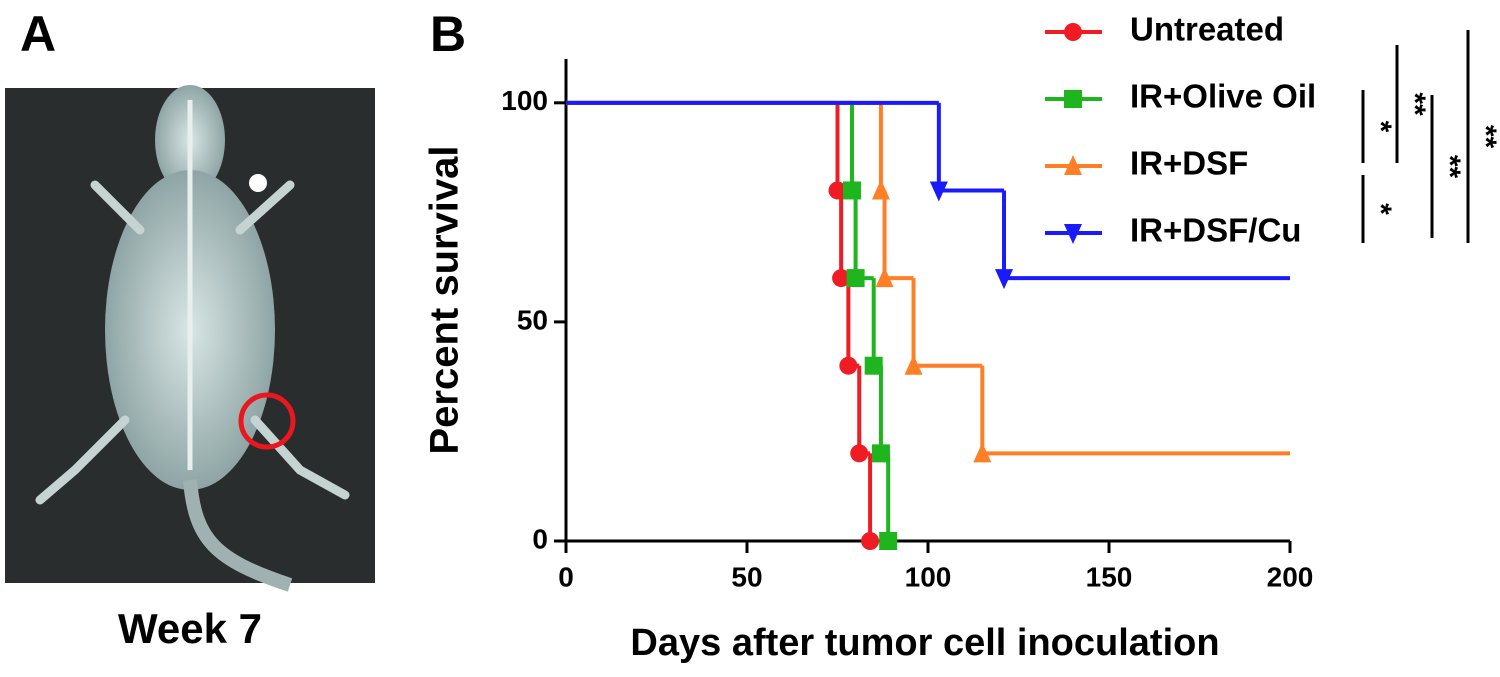  What do you see at coordinates (540, 538) in the screenshot?
I see `y-tick-label: 0` at bounding box center [540, 538].